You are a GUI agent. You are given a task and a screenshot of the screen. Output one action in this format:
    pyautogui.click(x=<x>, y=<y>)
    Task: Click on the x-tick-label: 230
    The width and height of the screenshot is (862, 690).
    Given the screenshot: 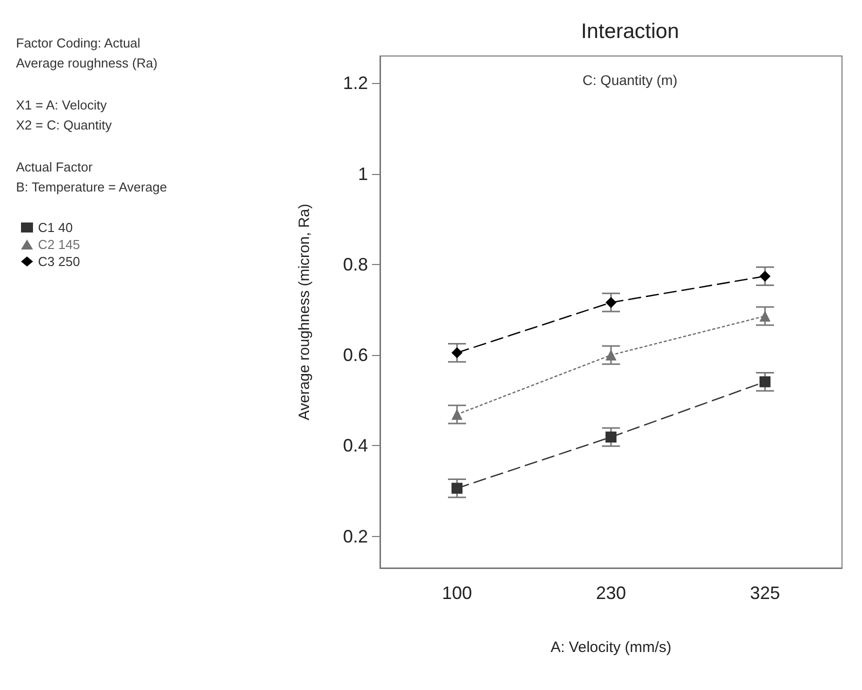 What is the action you would take?
    pyautogui.click(x=611, y=593)
    